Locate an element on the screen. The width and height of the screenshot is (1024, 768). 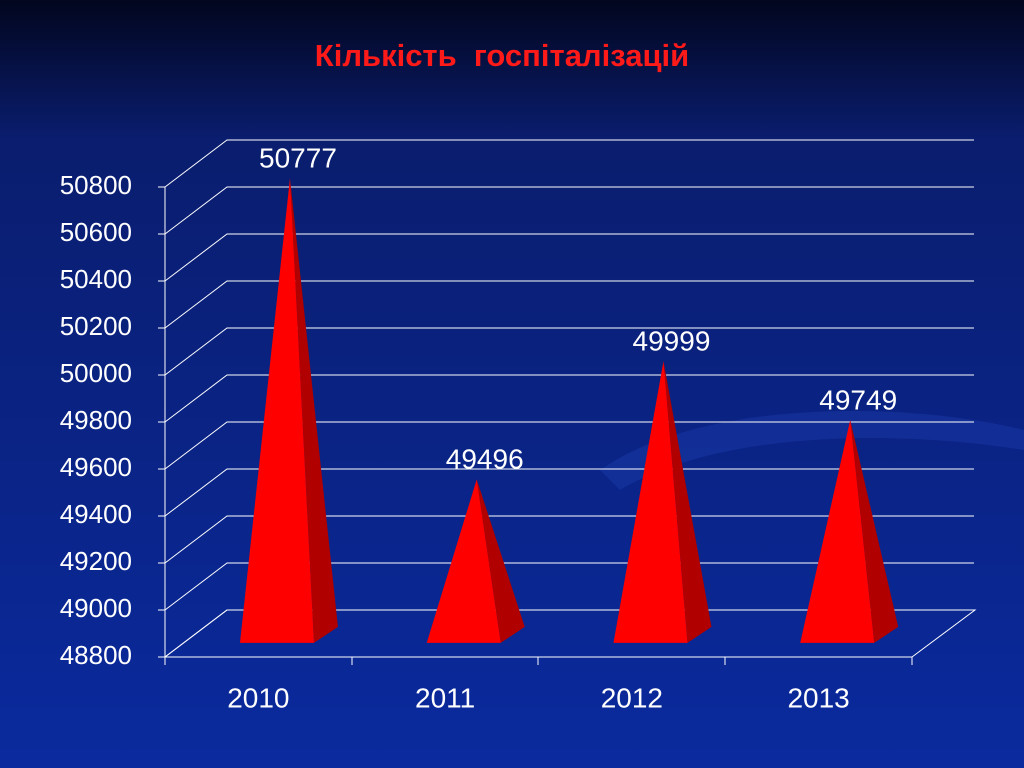
y-tick-label: 50400 is located at coordinates (96, 279).